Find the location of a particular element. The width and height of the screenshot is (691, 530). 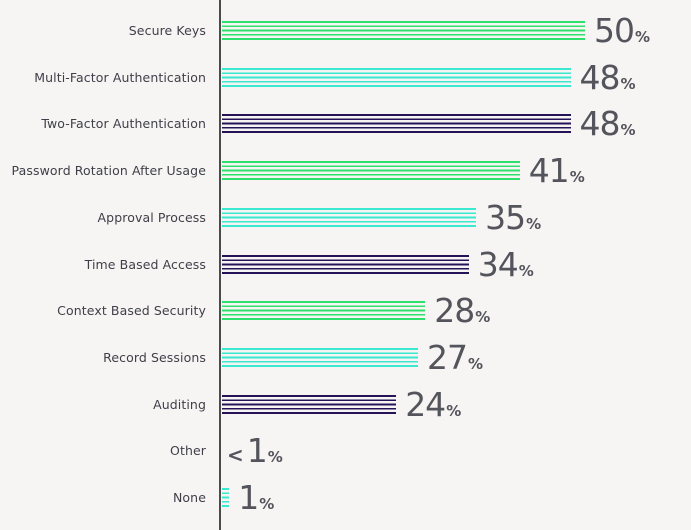

category-label: Auditing is located at coordinates (179, 404).